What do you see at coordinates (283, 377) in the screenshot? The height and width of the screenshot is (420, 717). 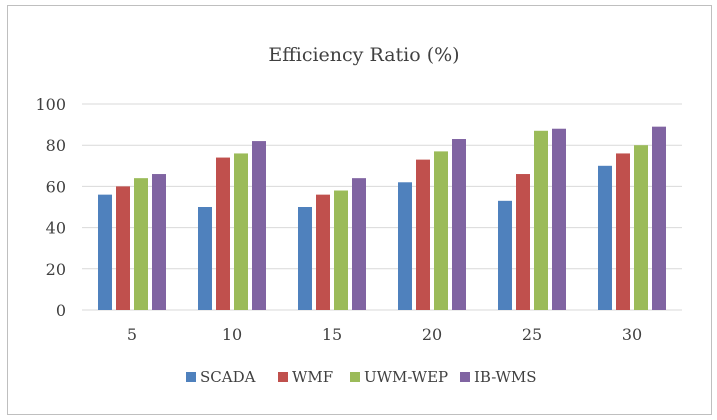 I see `legend-swatch-wmf` at bounding box center [283, 377].